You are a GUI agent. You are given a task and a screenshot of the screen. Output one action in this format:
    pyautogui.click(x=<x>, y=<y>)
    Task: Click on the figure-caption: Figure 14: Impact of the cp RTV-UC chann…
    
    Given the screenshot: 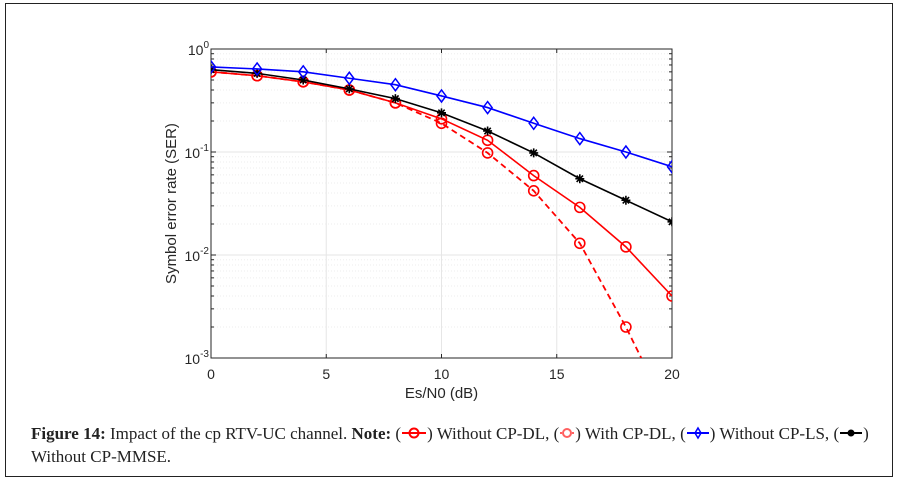 What is the action you would take?
    pyautogui.click(x=450, y=445)
    